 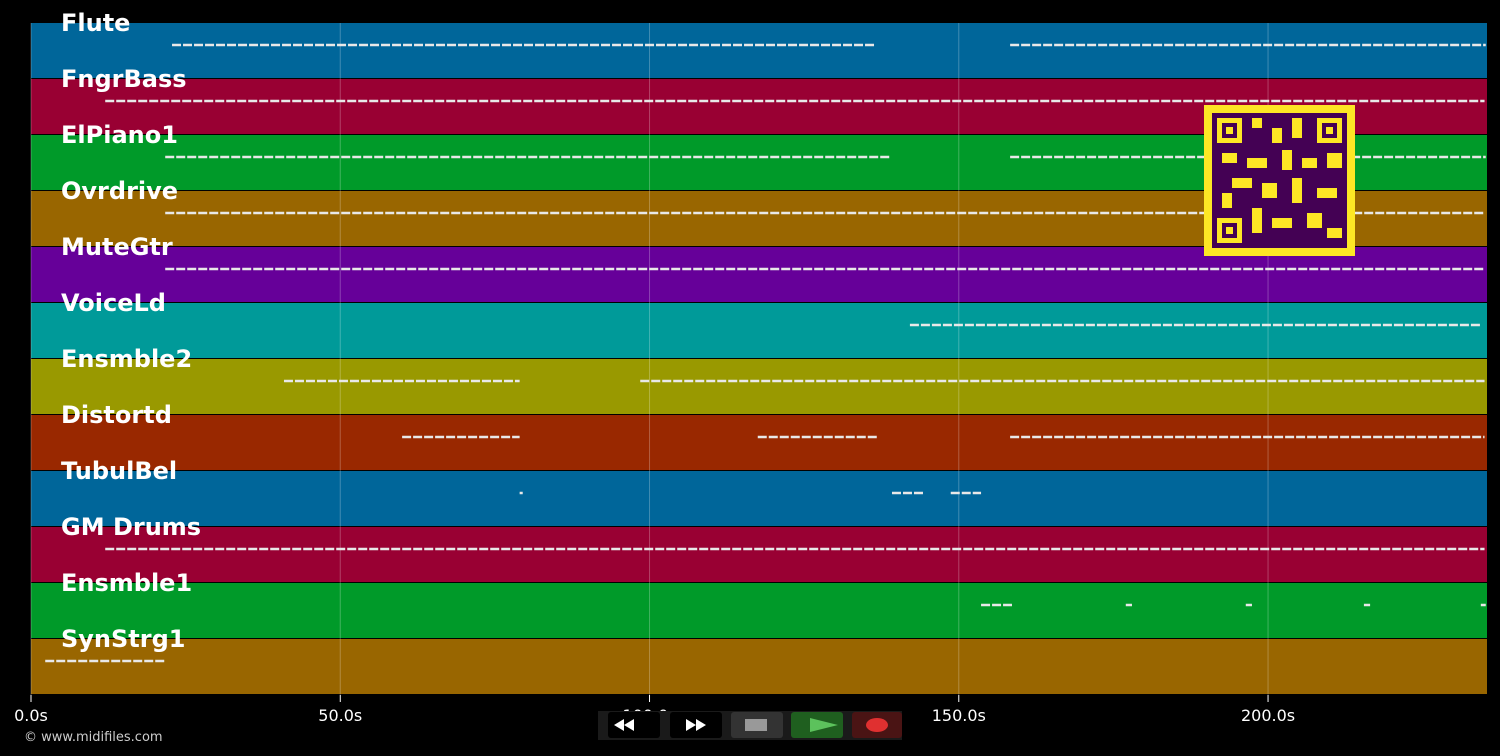 What do you see at coordinates (113, 303) in the screenshot?
I see `track-name: VoiceLd` at bounding box center [113, 303].